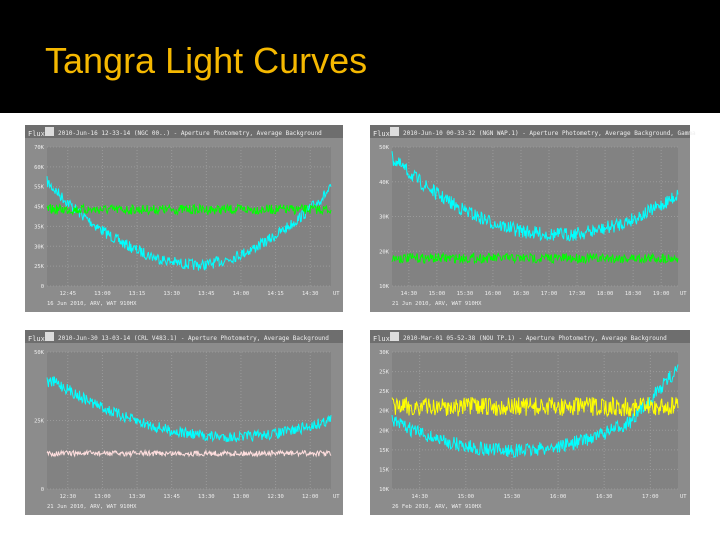 This screenshot has height=540, width=720. Describe the element at coordinates (206, 60) in the screenshot. I see `slide-title: Tangra Light Curves` at that location.